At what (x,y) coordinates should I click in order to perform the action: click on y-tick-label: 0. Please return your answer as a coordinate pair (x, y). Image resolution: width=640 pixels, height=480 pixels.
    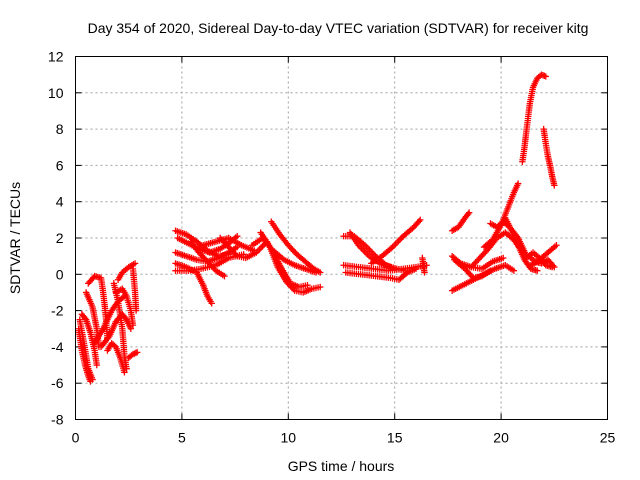
    Looking at the image, I should click on (60, 274).